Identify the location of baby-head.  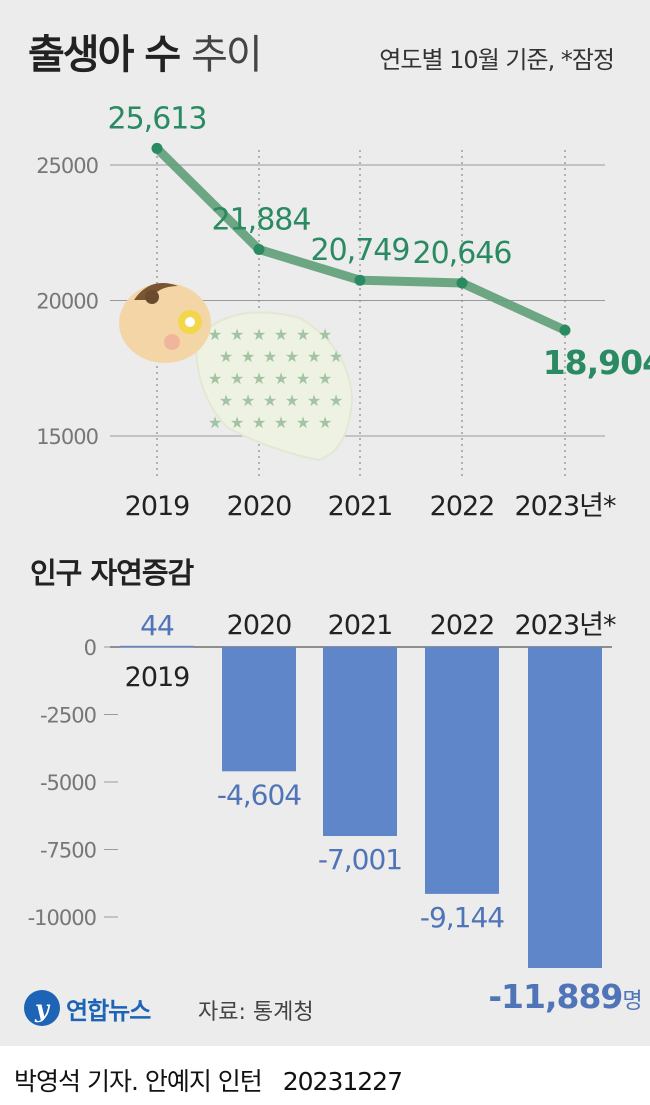
(165, 323).